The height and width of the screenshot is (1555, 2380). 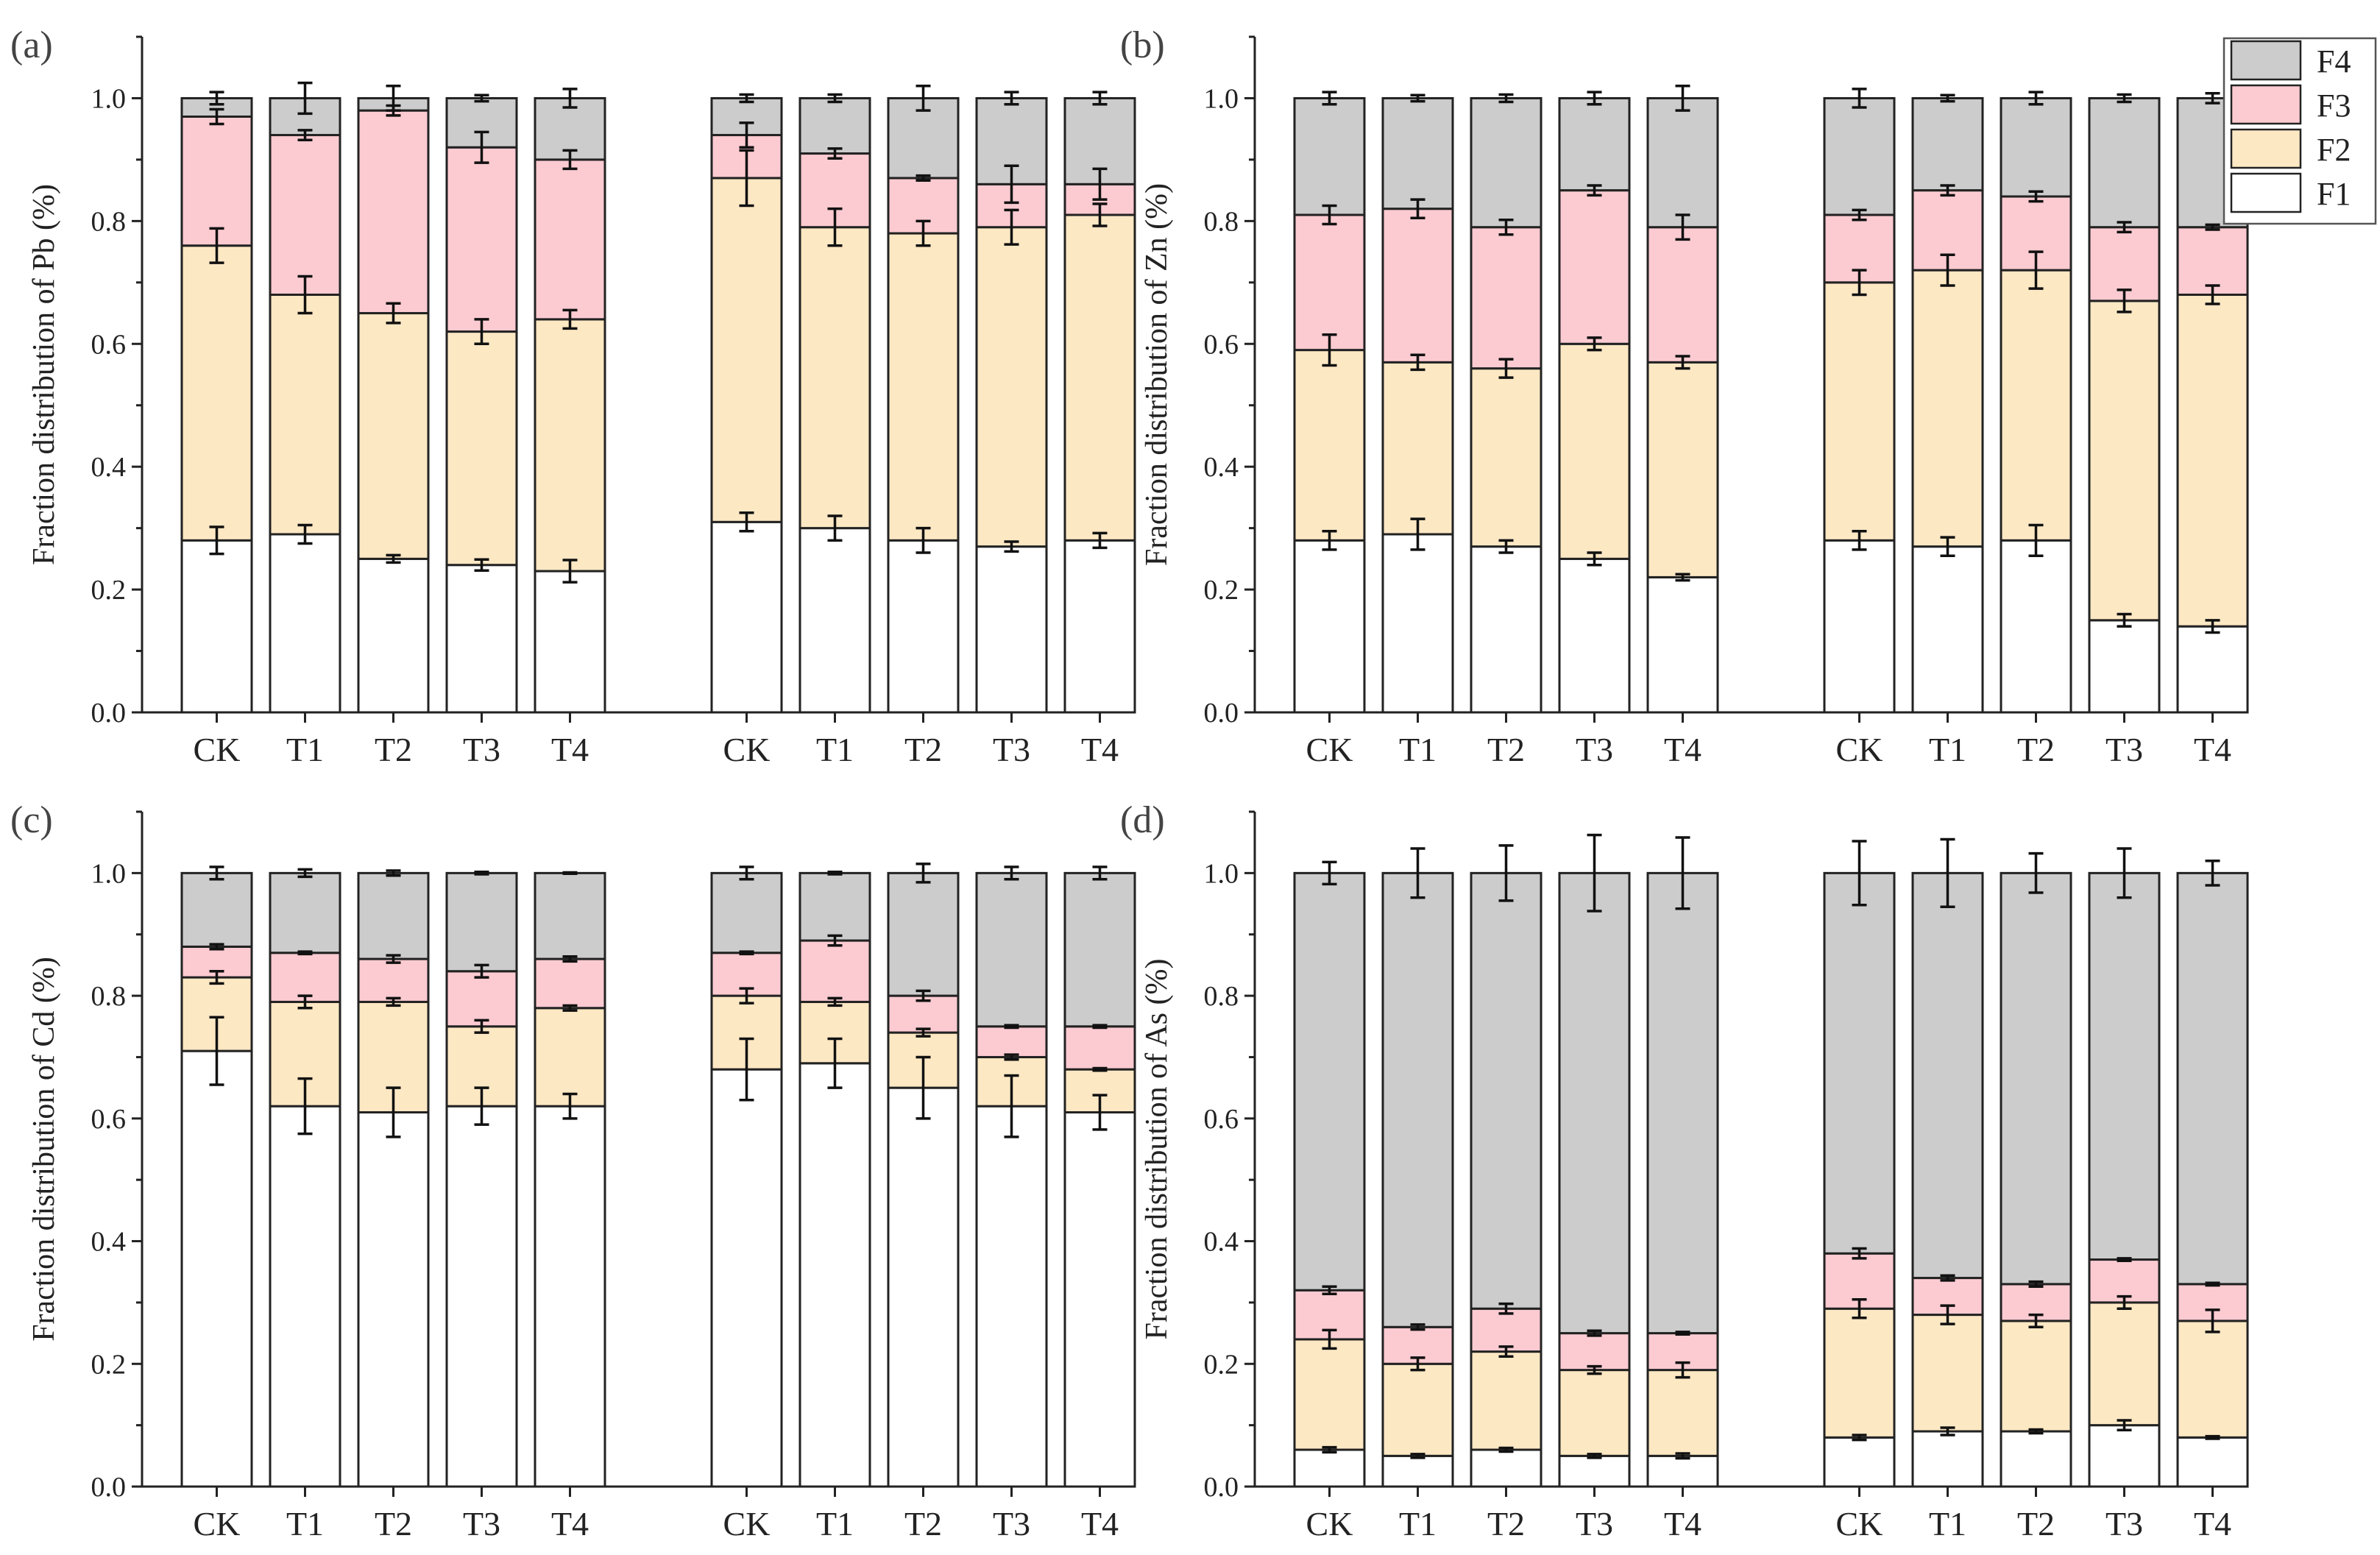 What do you see at coordinates (109, 99) in the screenshot?
I see `y-tick-label: 1.0` at bounding box center [109, 99].